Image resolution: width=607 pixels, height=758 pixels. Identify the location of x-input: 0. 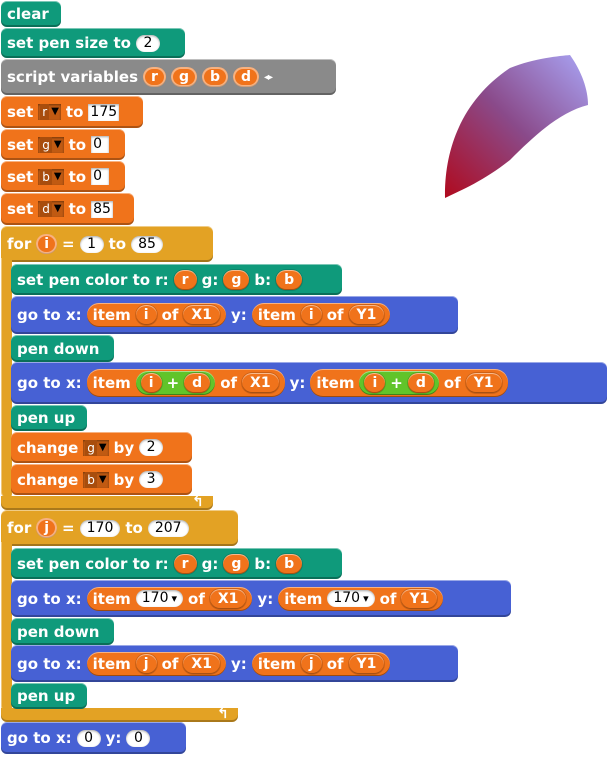
(88, 738).